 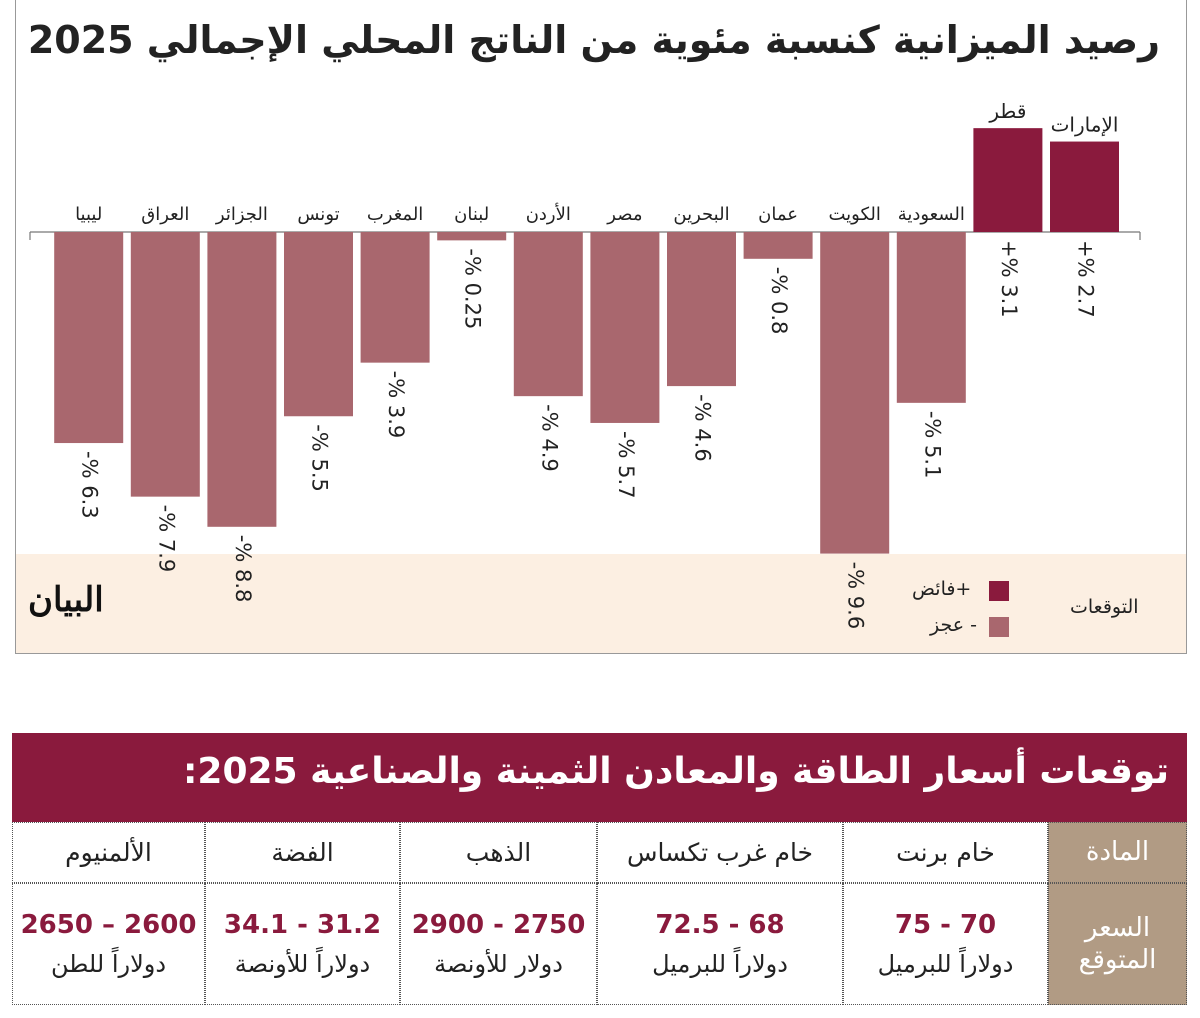 What do you see at coordinates (243, 569) in the screenshot?
I see `value-label: -% 8.8` at bounding box center [243, 569].